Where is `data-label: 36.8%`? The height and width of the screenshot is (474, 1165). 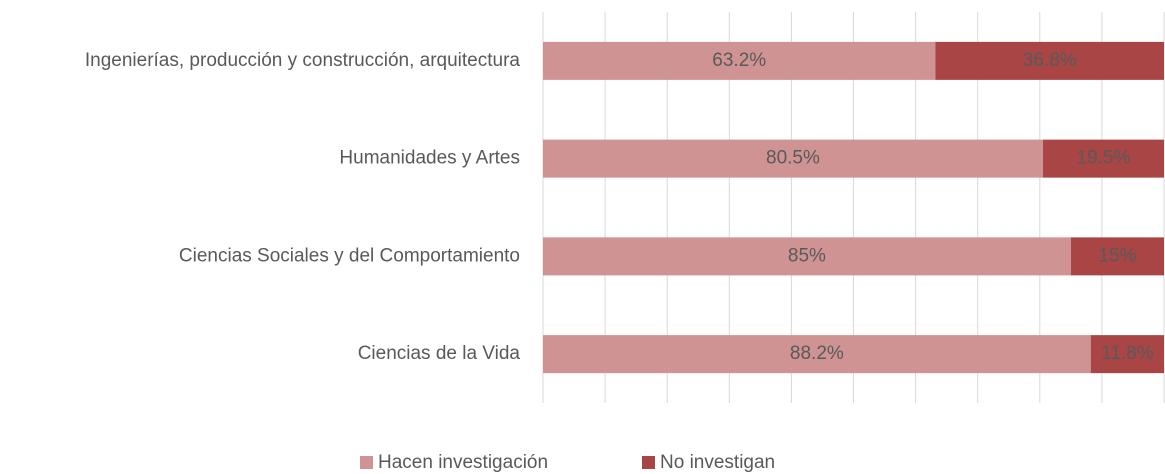 data-label: 36.8% is located at coordinates (1050, 60).